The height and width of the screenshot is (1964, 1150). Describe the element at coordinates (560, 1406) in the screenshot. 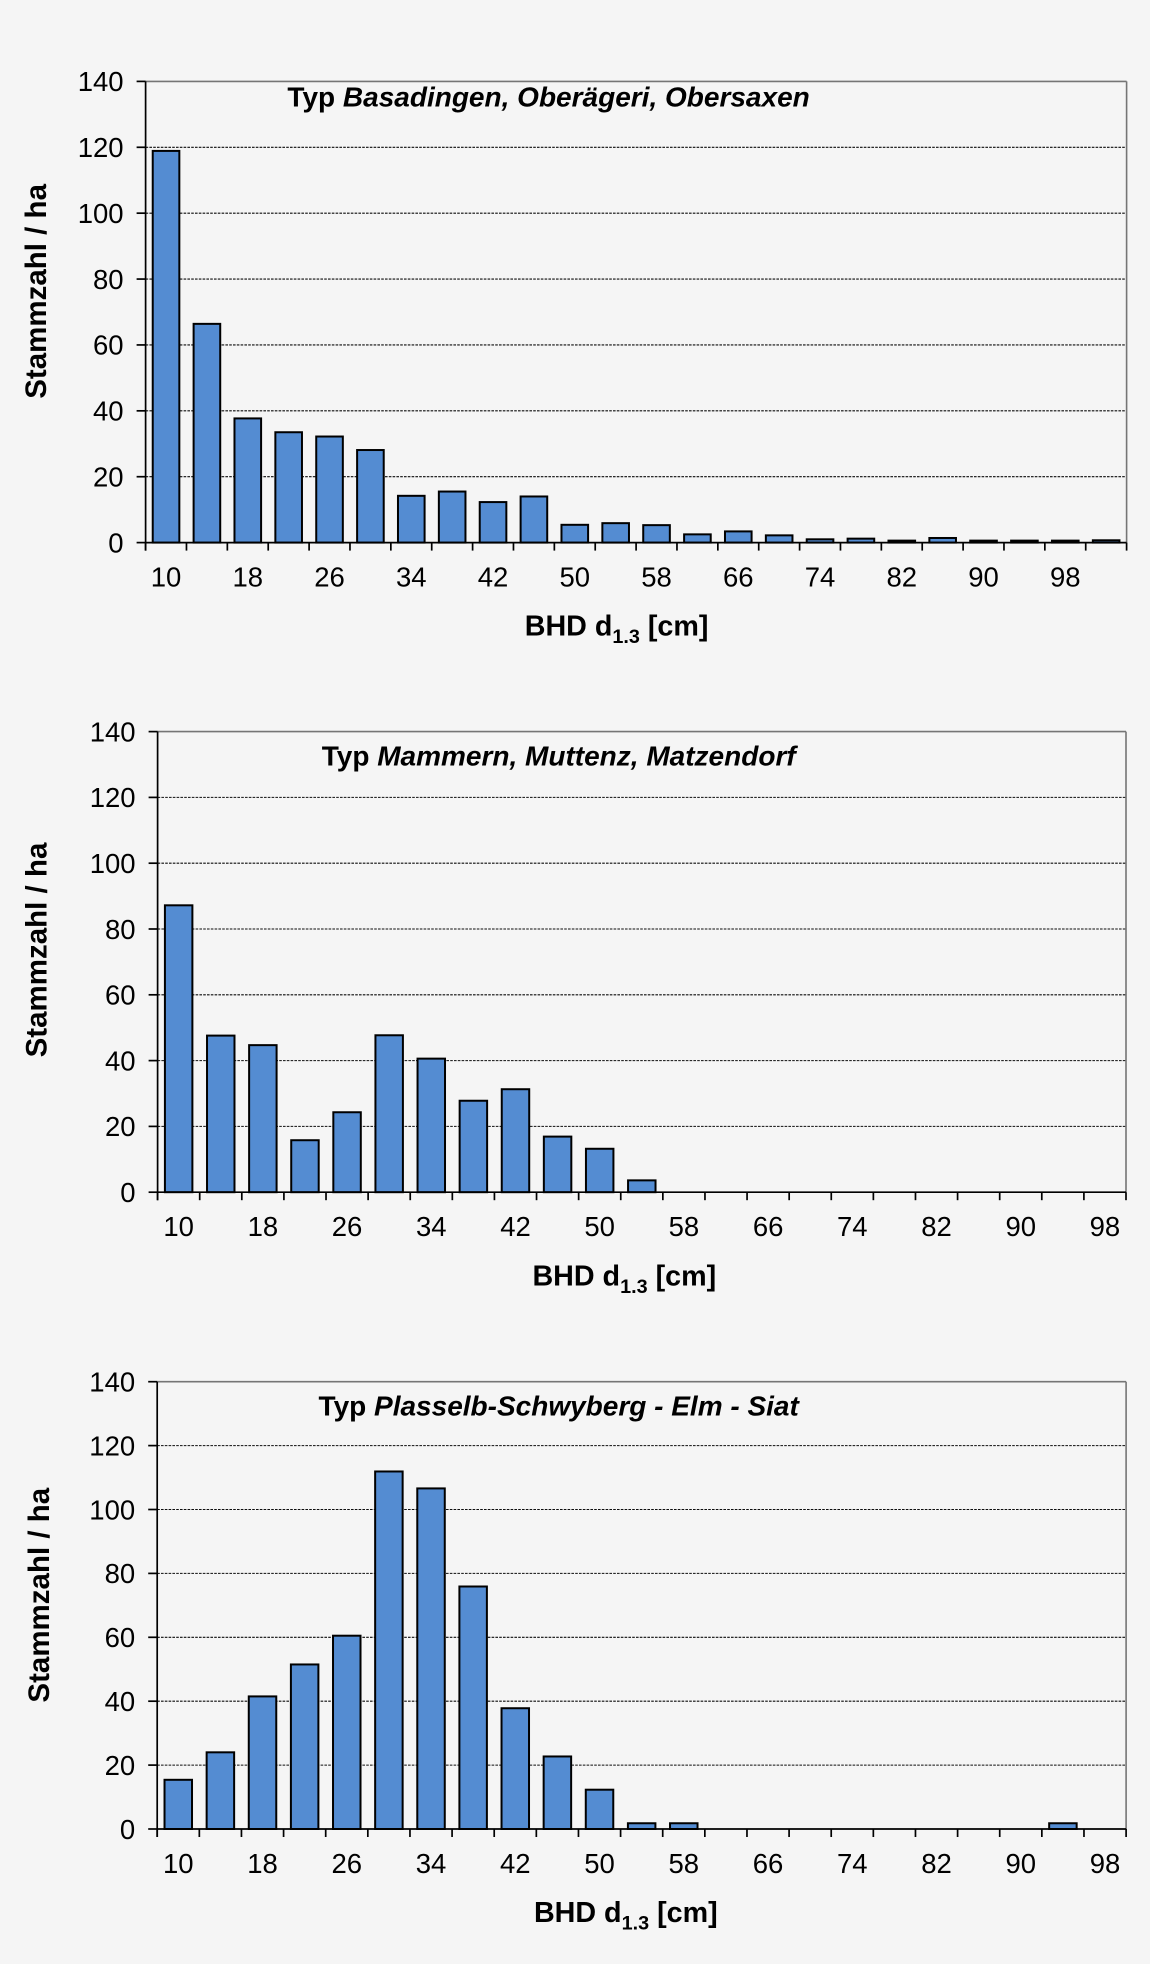

I see `svg-text:Typ Plasselb-Schwyberg - Elm -: Typ Plasselb-Schwyberg - Elm - Siat` at that location.